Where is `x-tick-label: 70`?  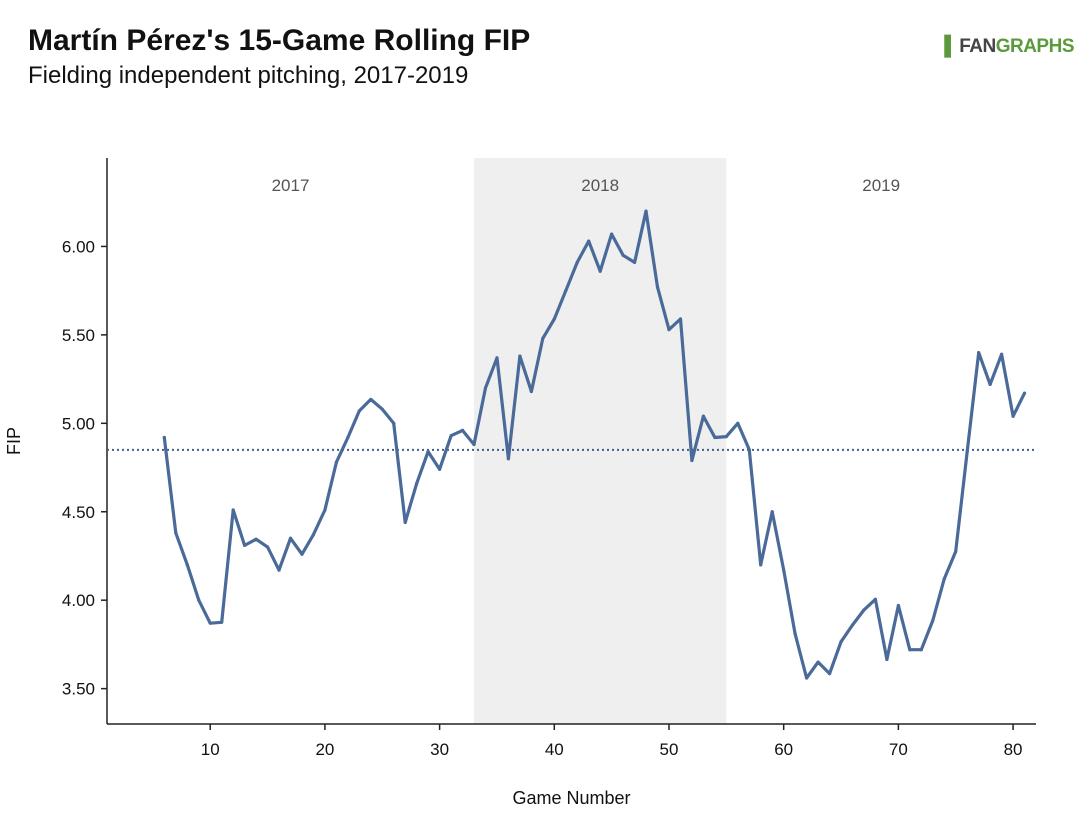
x-tick-label: 70 is located at coordinates (898, 749).